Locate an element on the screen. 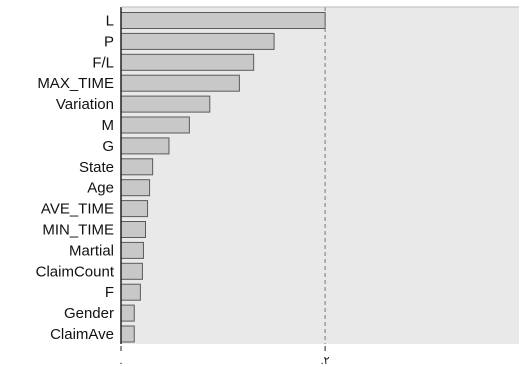 The width and height of the screenshot is (520, 367). category-label: L is located at coordinates (110, 21).